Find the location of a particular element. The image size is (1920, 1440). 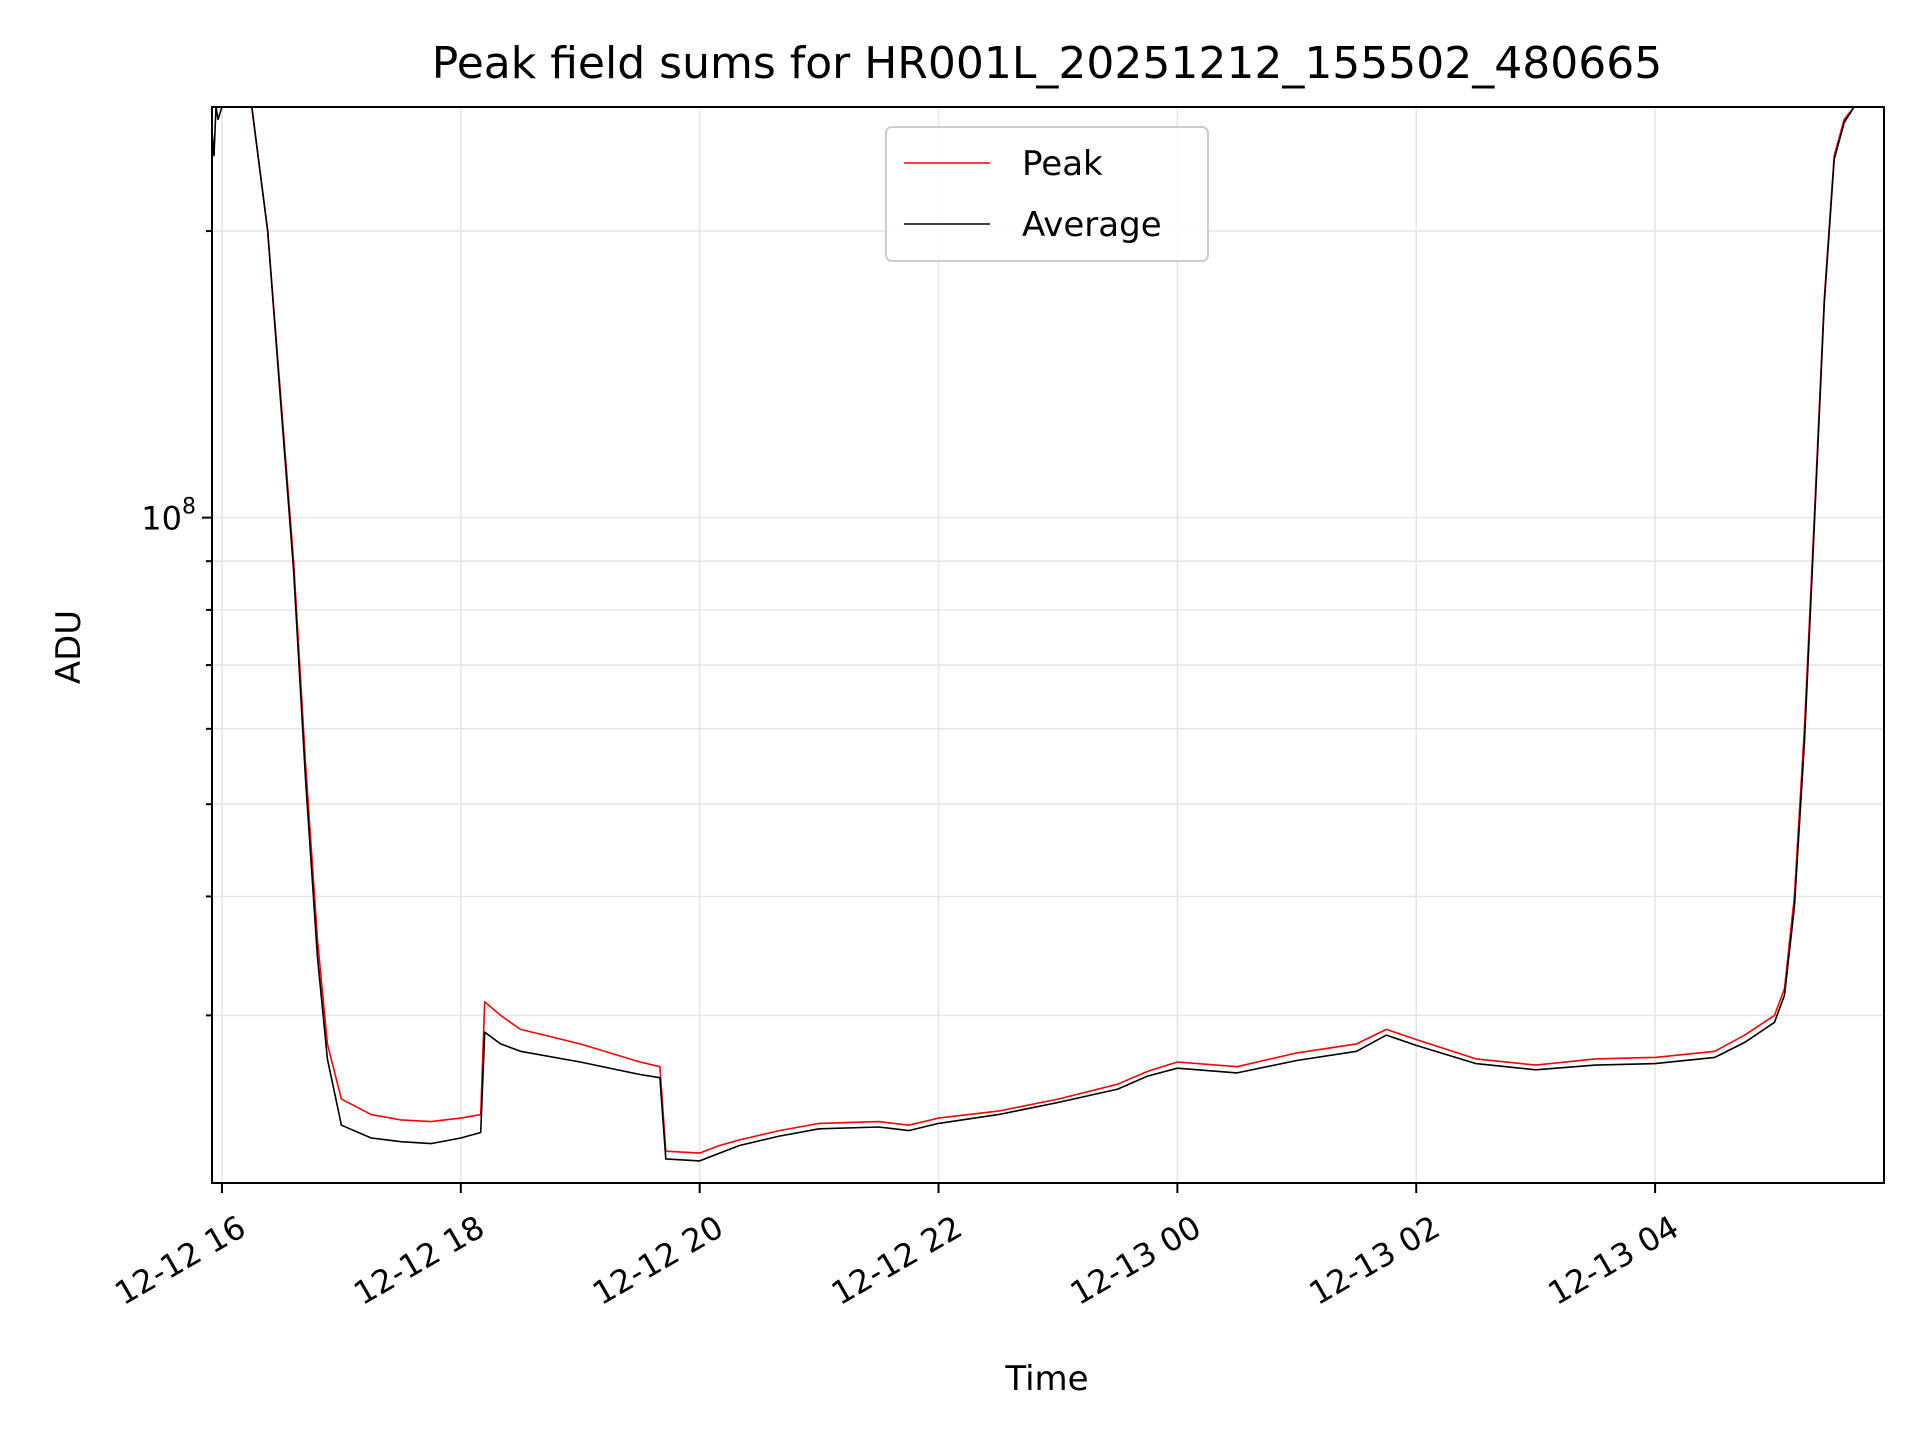

legend: Peak Average is located at coordinates (1047, 194).